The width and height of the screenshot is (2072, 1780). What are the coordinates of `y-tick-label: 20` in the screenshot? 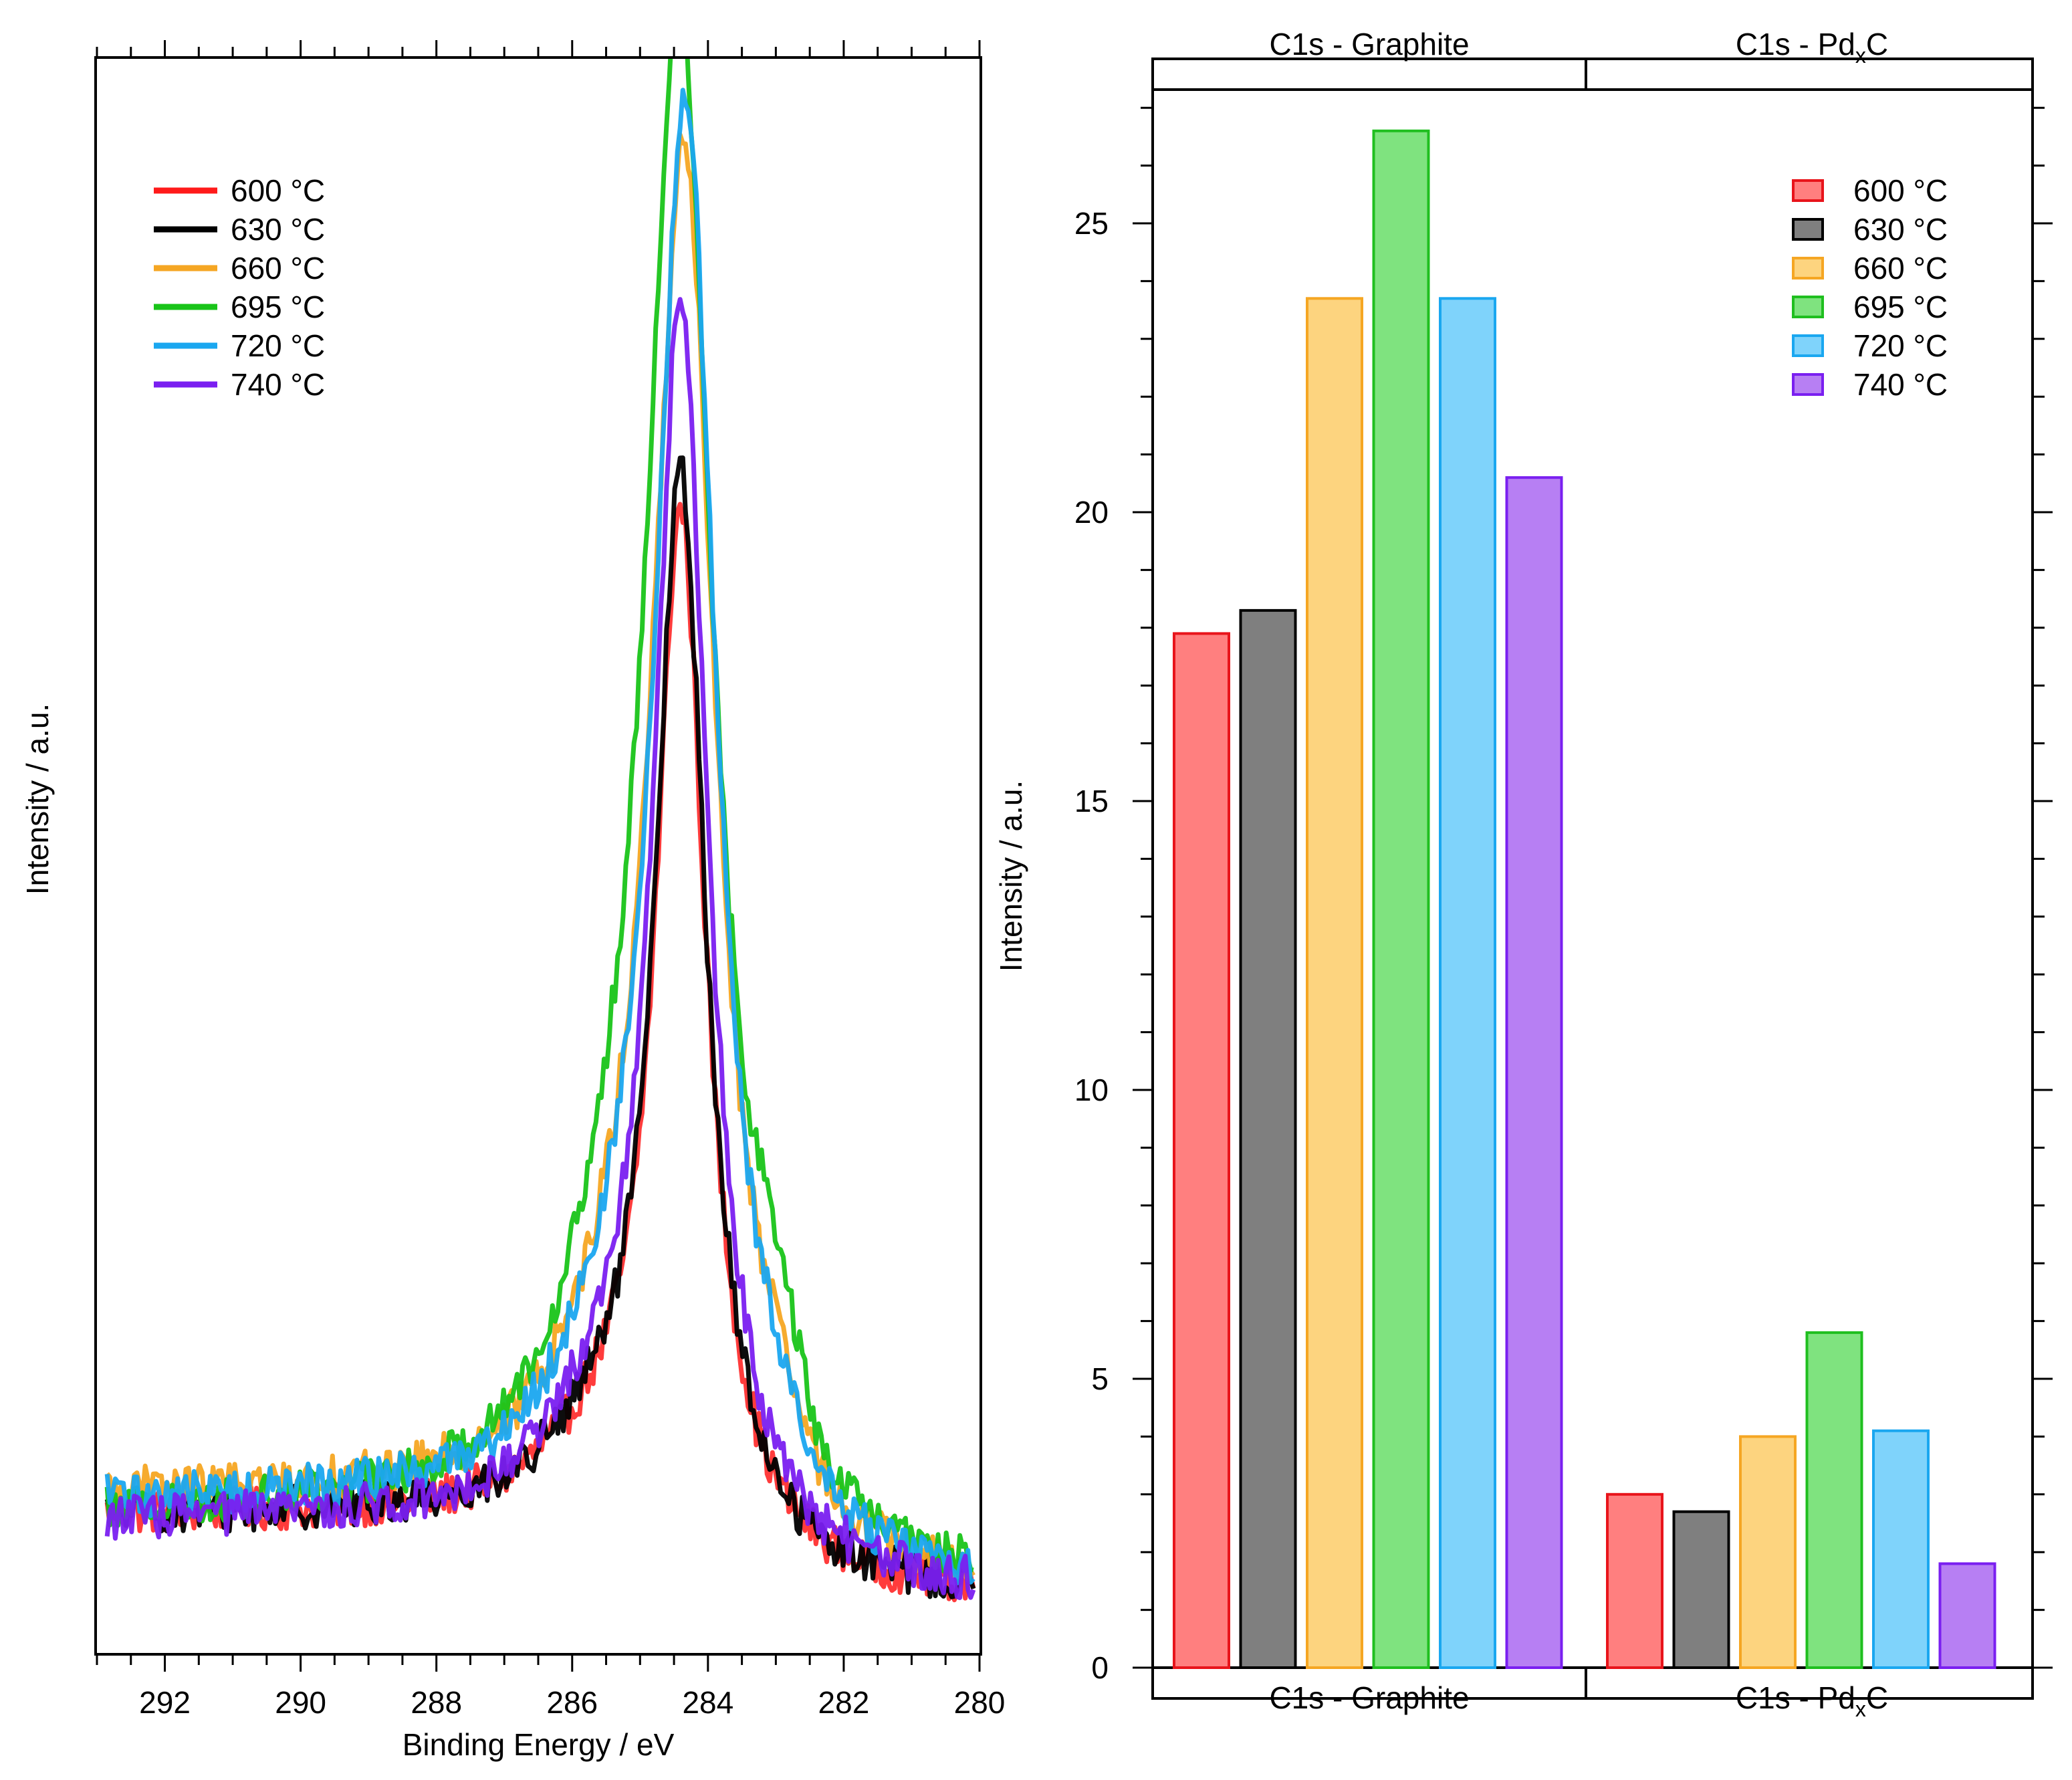 It's located at (1091, 512).